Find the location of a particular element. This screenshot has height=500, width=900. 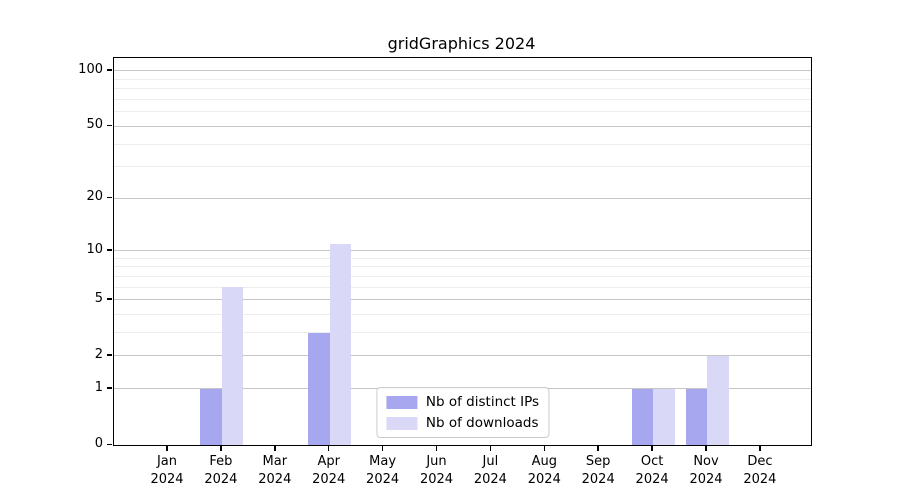

x-tick-mar is located at coordinates (275, 448).